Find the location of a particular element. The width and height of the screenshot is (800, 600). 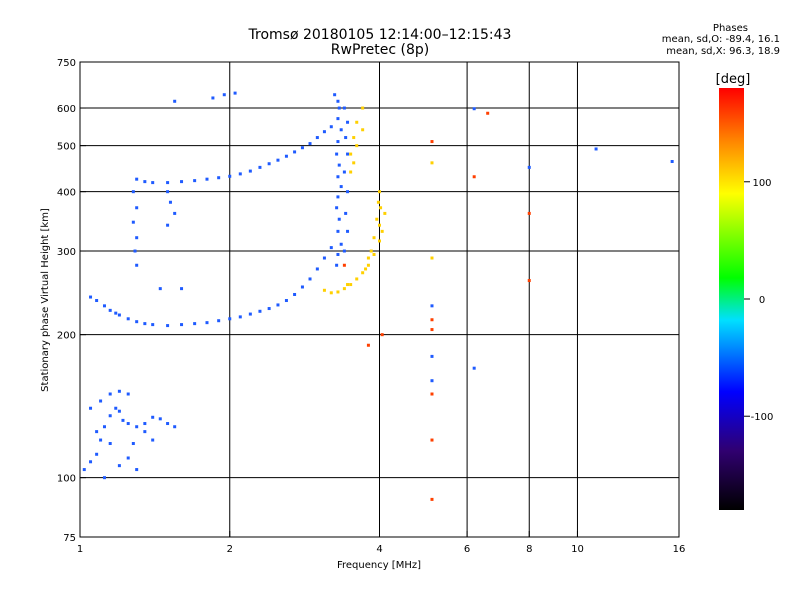

phase-stats-o-mode: mean, sd,O: -89.4, 16.1 is located at coordinates (720, 39).